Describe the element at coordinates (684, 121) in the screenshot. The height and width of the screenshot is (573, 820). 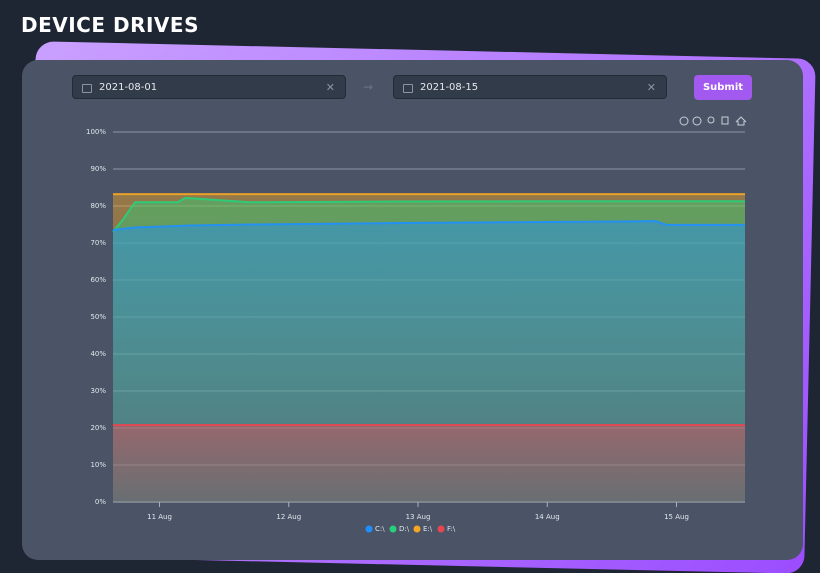
I see `zoom-in` at that location.